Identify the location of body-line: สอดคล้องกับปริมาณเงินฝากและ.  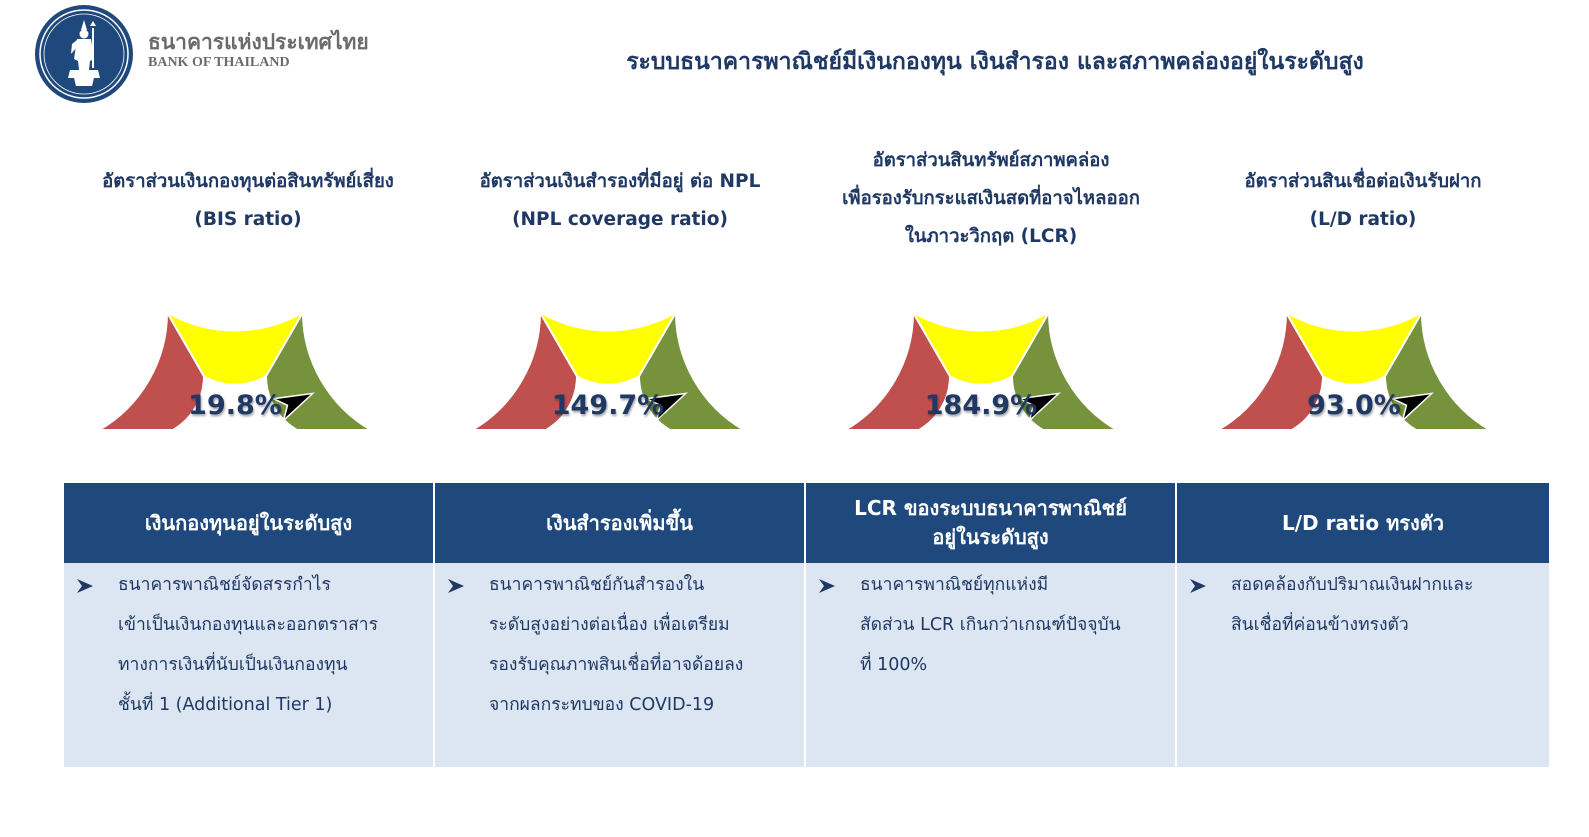
(1352, 585).